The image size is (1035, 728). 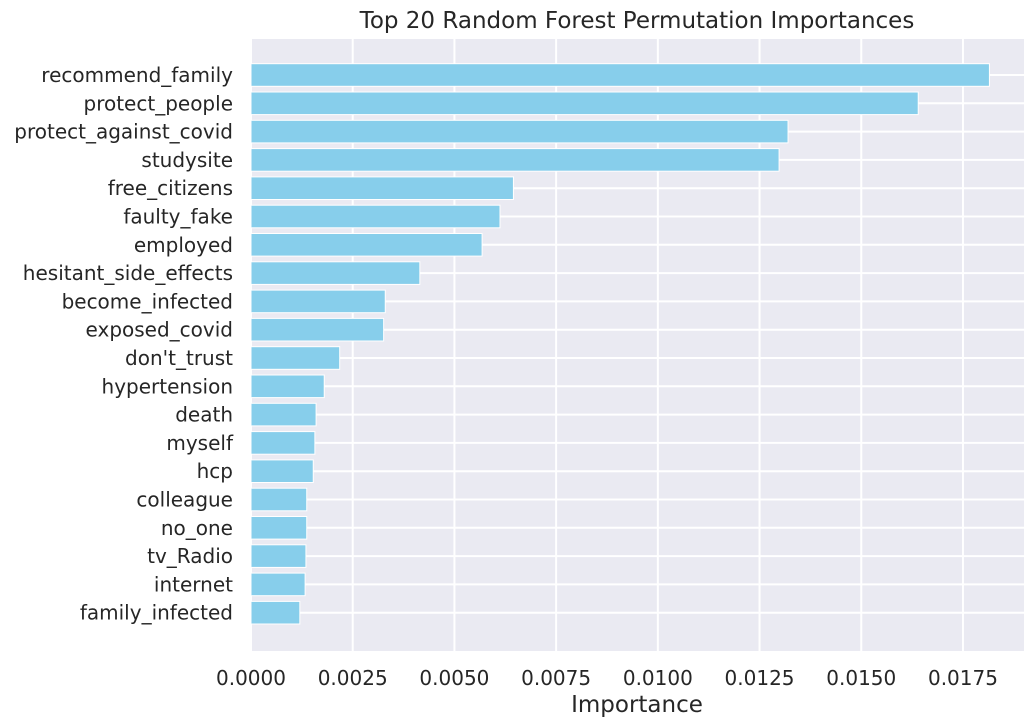 What do you see at coordinates (620, 75) in the screenshot?
I see `bar-recommend-family` at bounding box center [620, 75].